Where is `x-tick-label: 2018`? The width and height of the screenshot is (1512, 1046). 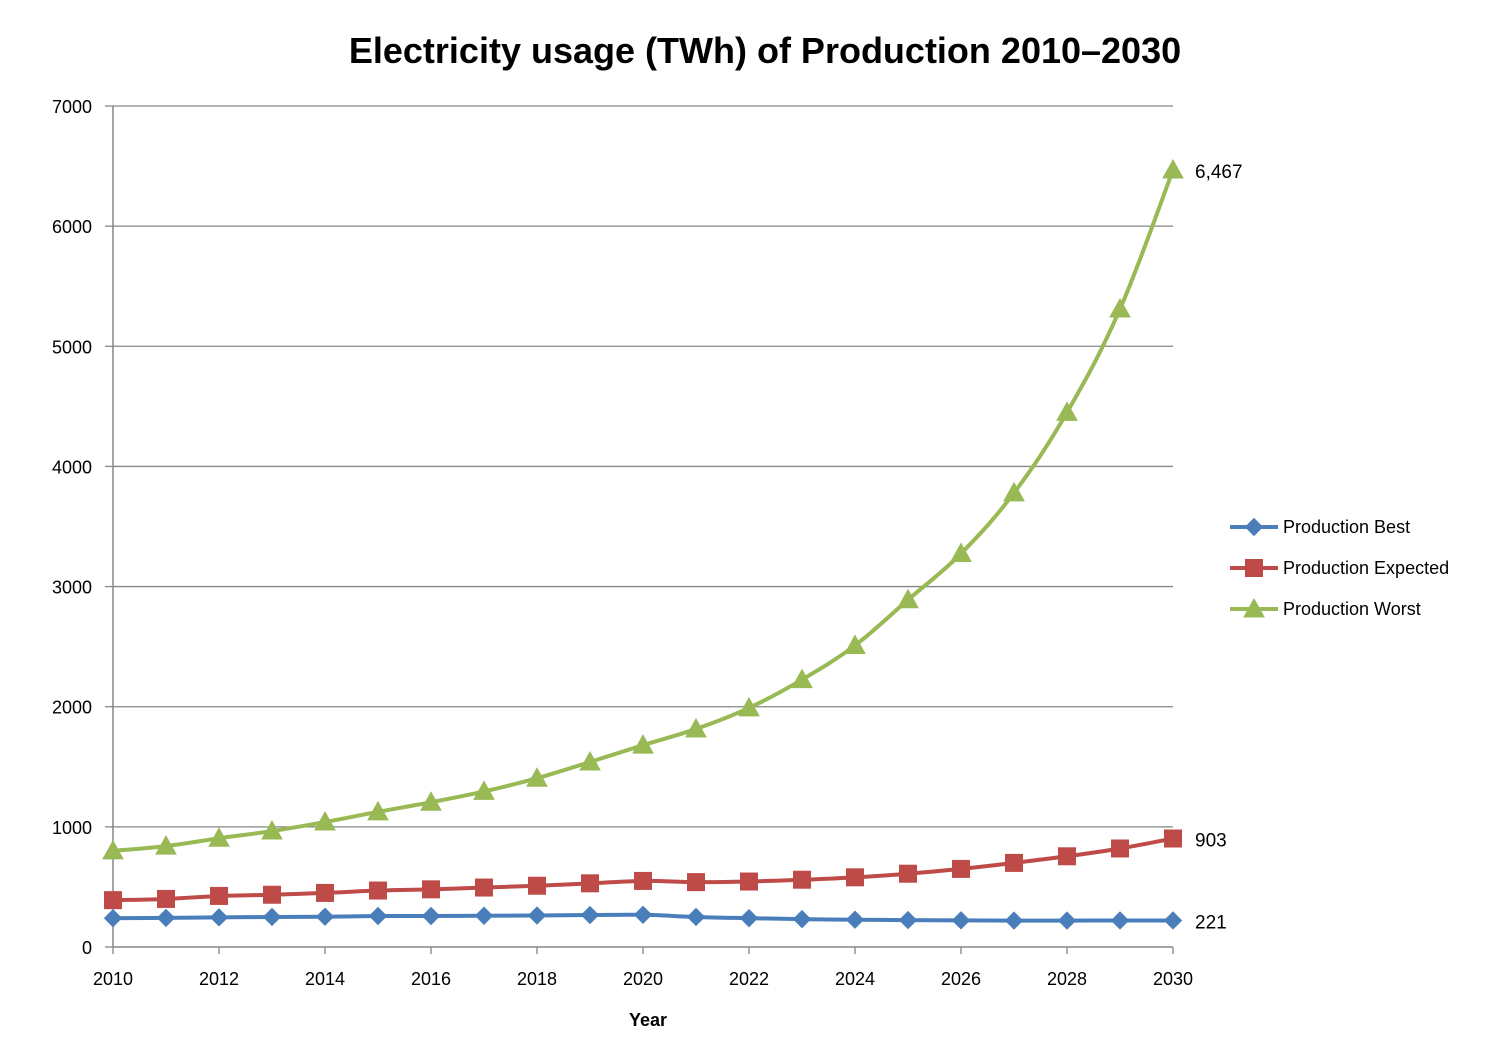
x-tick-label: 2018 is located at coordinates (537, 979).